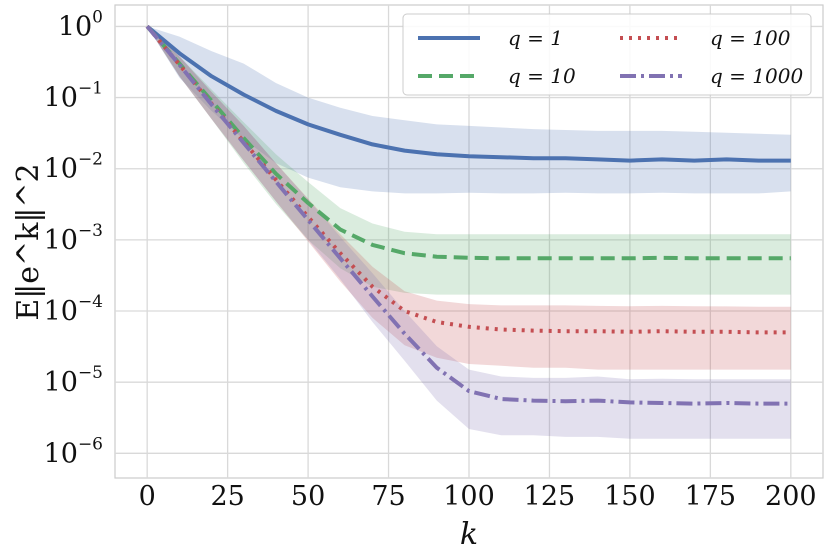 Image resolution: width=830 pixels, height=554 pixels. Describe the element at coordinates (73, 451) in the screenshot. I see `y-tick-label: 10⁻⁶` at that location.